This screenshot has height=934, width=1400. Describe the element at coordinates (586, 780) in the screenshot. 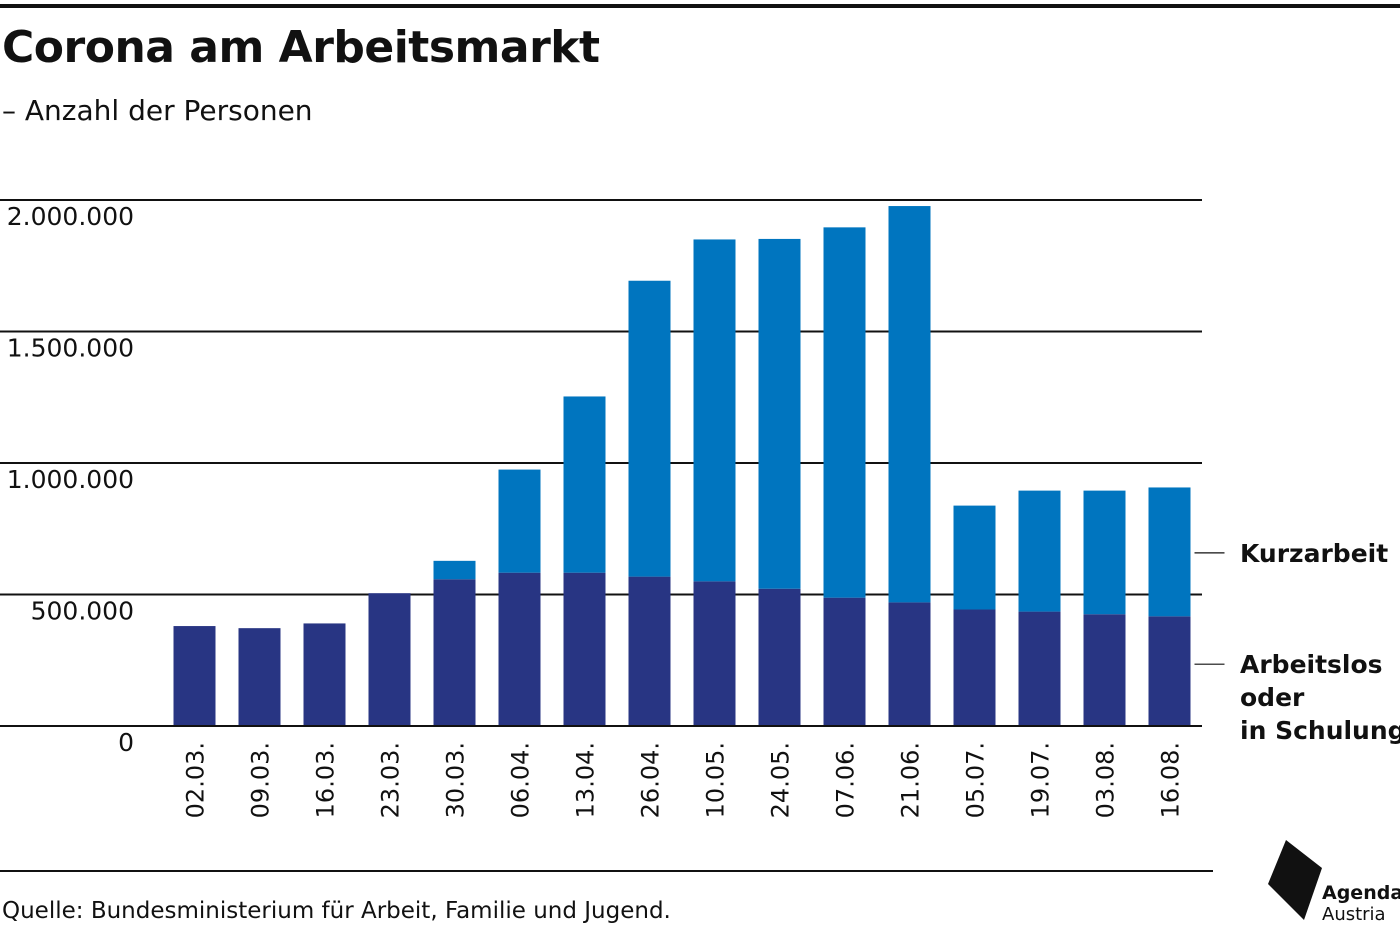

I see `x-tick-label: 13.04.` at that location.